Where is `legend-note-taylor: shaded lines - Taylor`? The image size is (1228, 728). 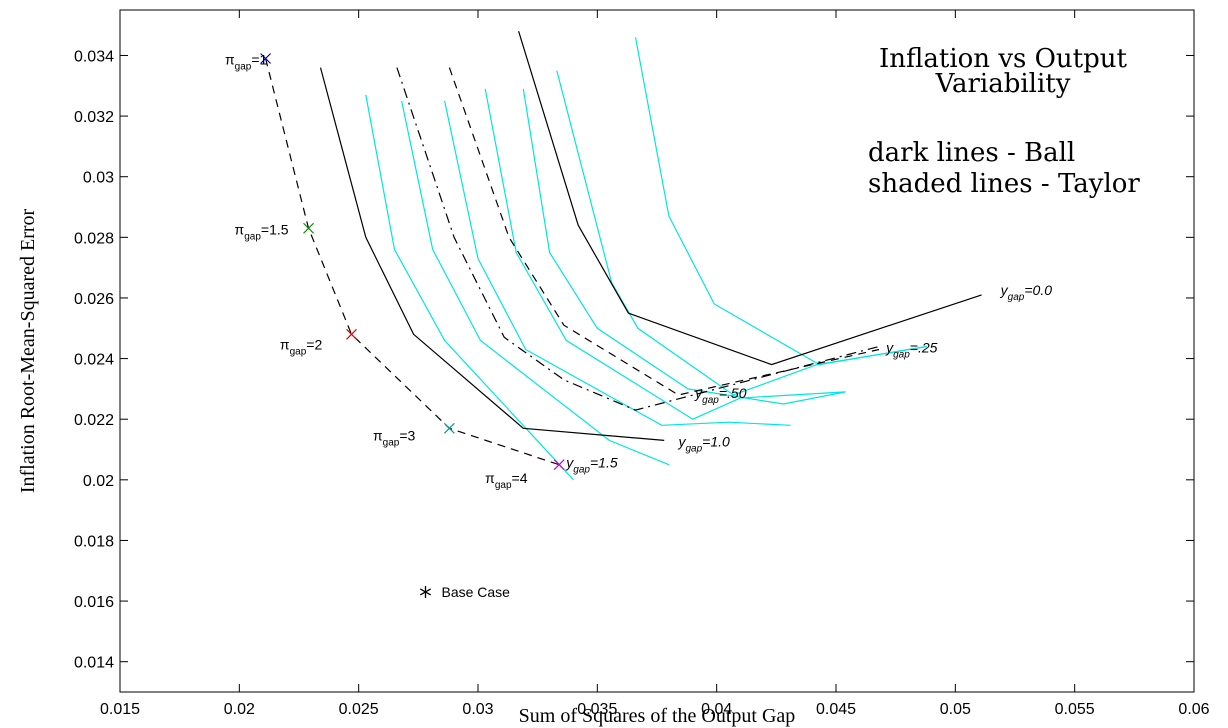 legend-note-taylor: shaded lines - Taylor is located at coordinates (1004, 184).